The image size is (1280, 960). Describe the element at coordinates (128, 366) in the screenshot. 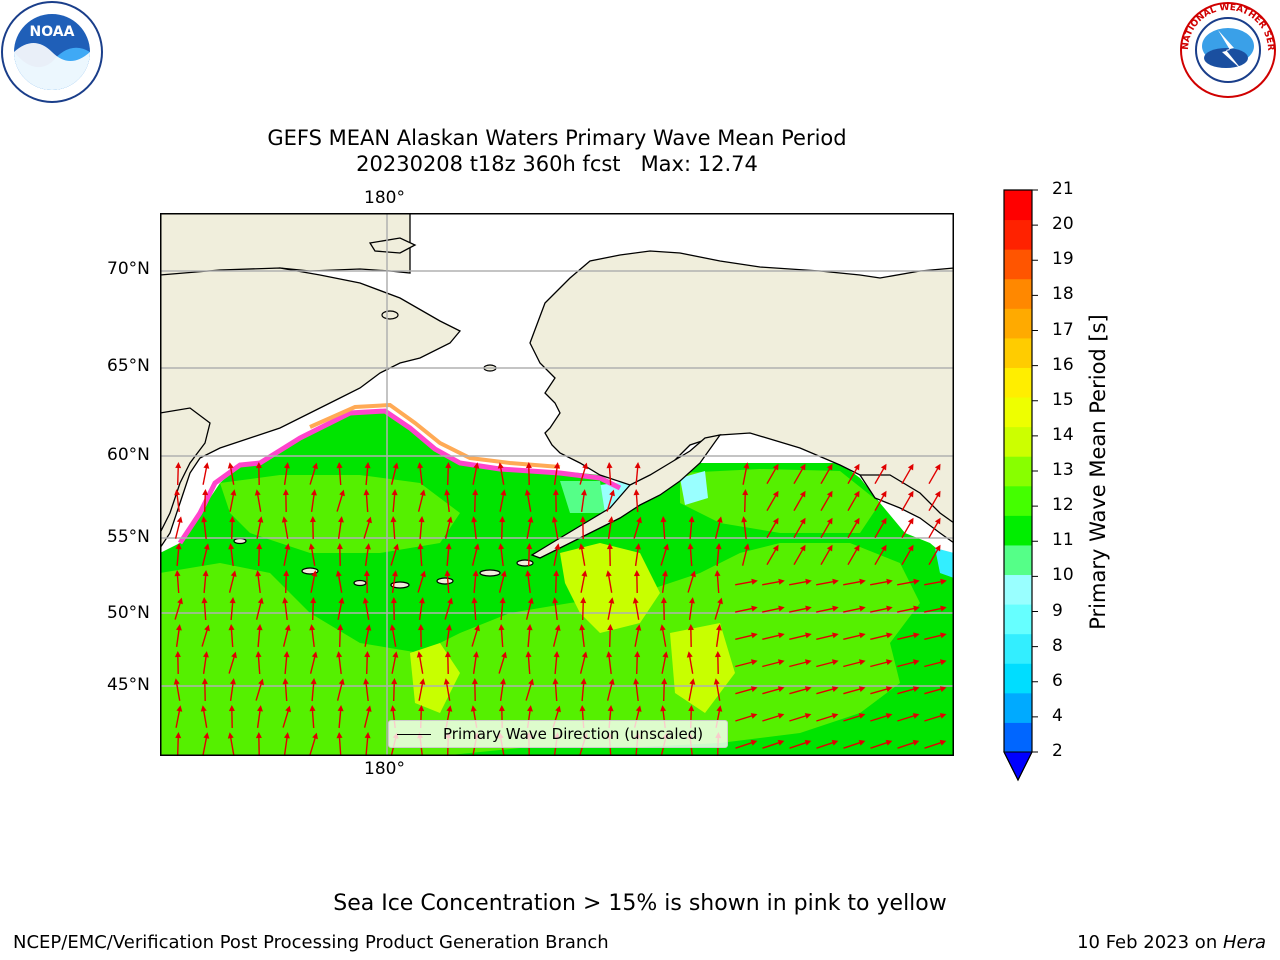

I see `lat-label-65: 65°N` at that location.